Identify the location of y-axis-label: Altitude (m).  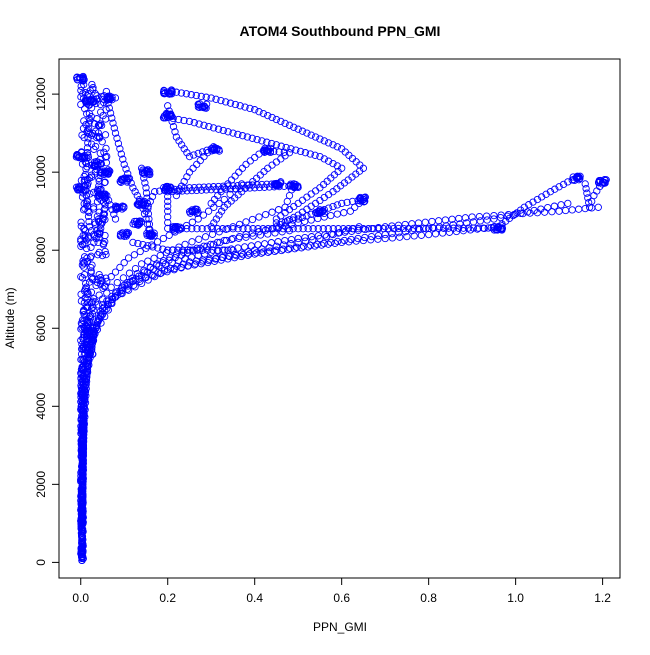
(10, 317).